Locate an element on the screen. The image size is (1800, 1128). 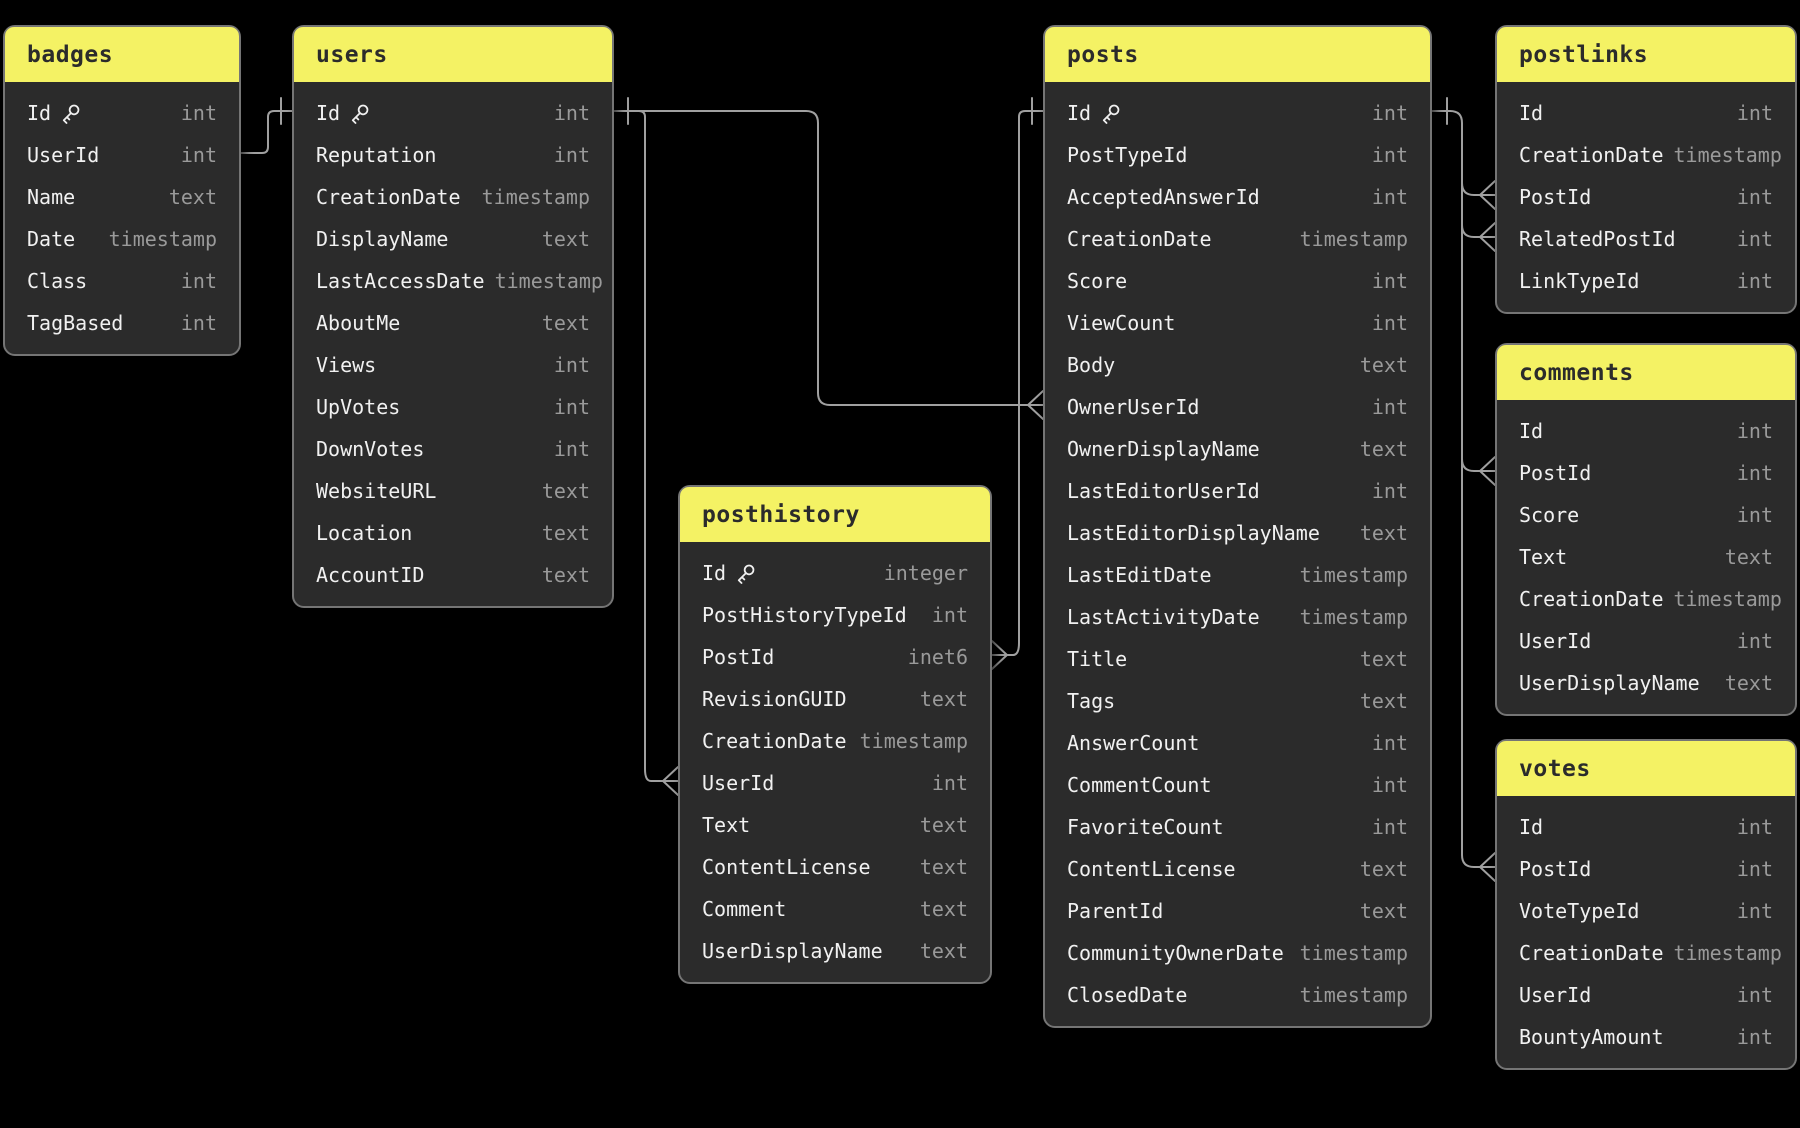
field-row-posts-OwnerDisplayName: OwnerDisplayName text is located at coordinates (1237, 449).